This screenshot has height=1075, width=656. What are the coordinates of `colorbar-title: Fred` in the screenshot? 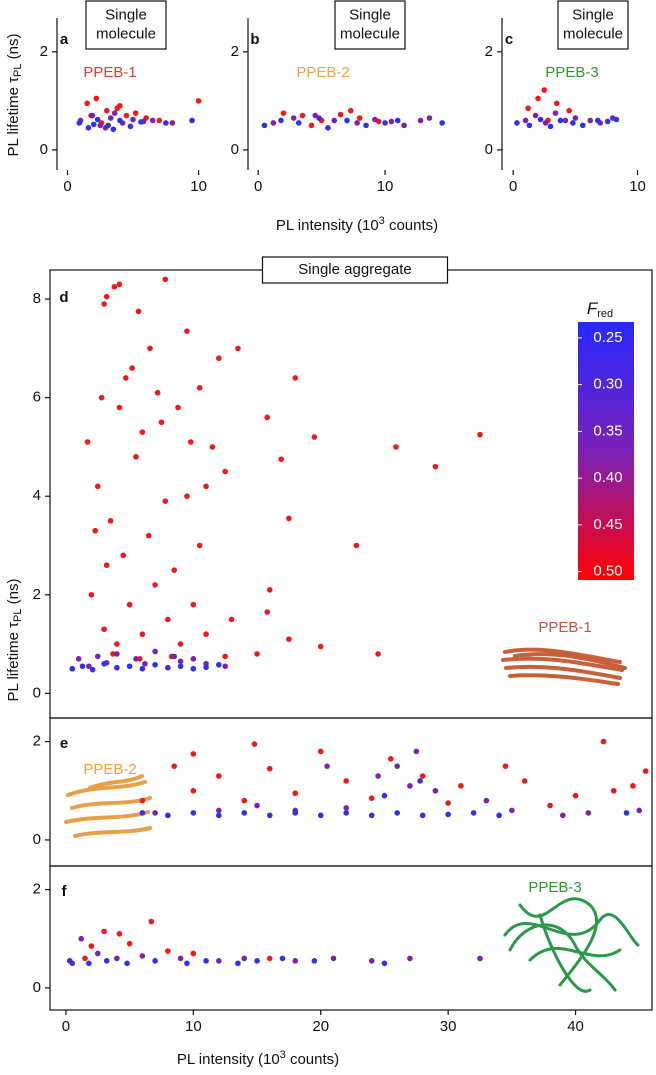 It's located at (600, 309).